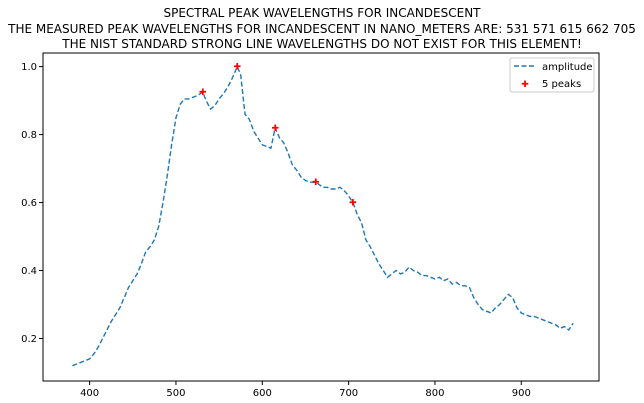 The image size is (644, 403). I want to click on x-tick-label: 400, so click(89, 393).